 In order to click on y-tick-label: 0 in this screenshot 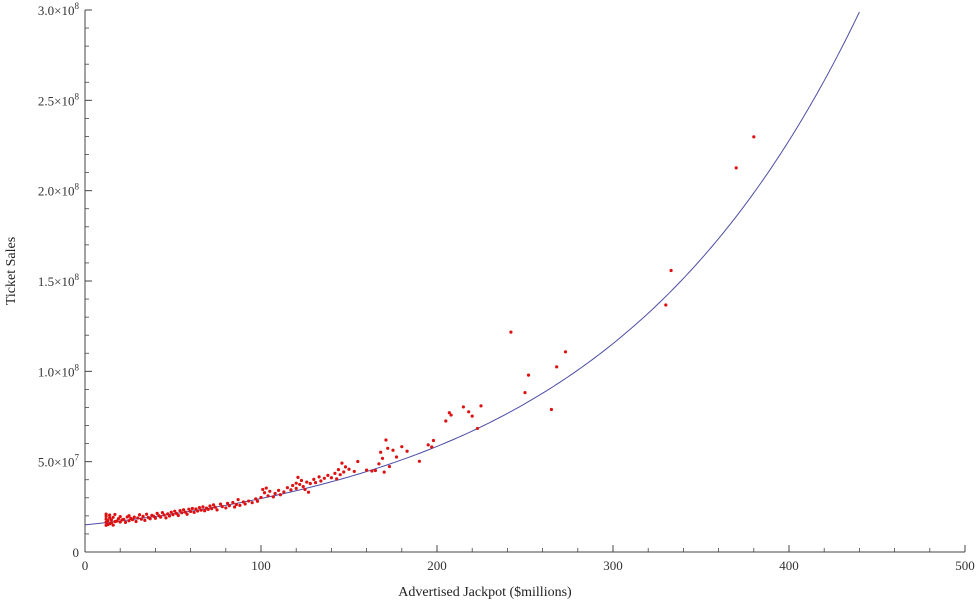, I will do `click(76, 552)`.